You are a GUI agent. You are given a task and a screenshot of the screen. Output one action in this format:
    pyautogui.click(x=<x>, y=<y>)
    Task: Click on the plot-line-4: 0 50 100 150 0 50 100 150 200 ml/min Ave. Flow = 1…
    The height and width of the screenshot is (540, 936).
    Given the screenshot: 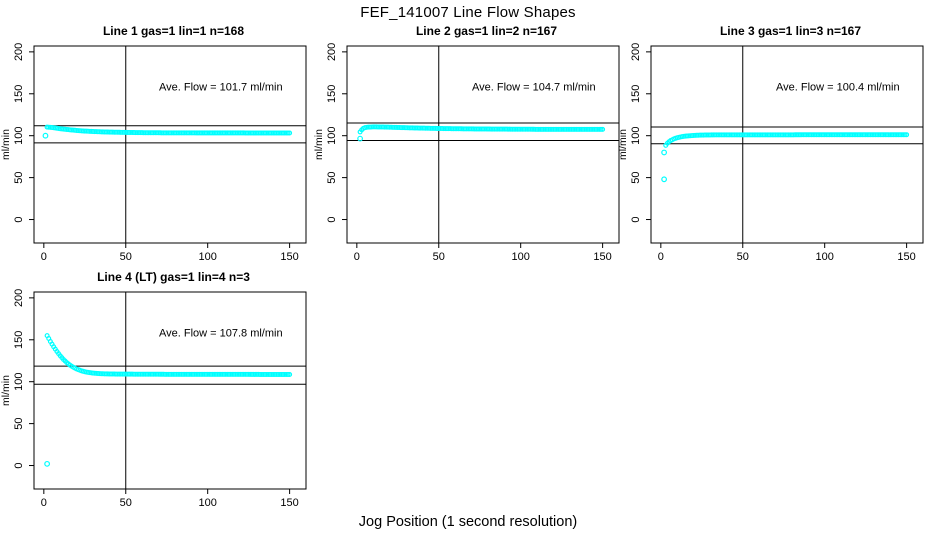 What is the action you would take?
    pyautogui.click(x=154, y=399)
    